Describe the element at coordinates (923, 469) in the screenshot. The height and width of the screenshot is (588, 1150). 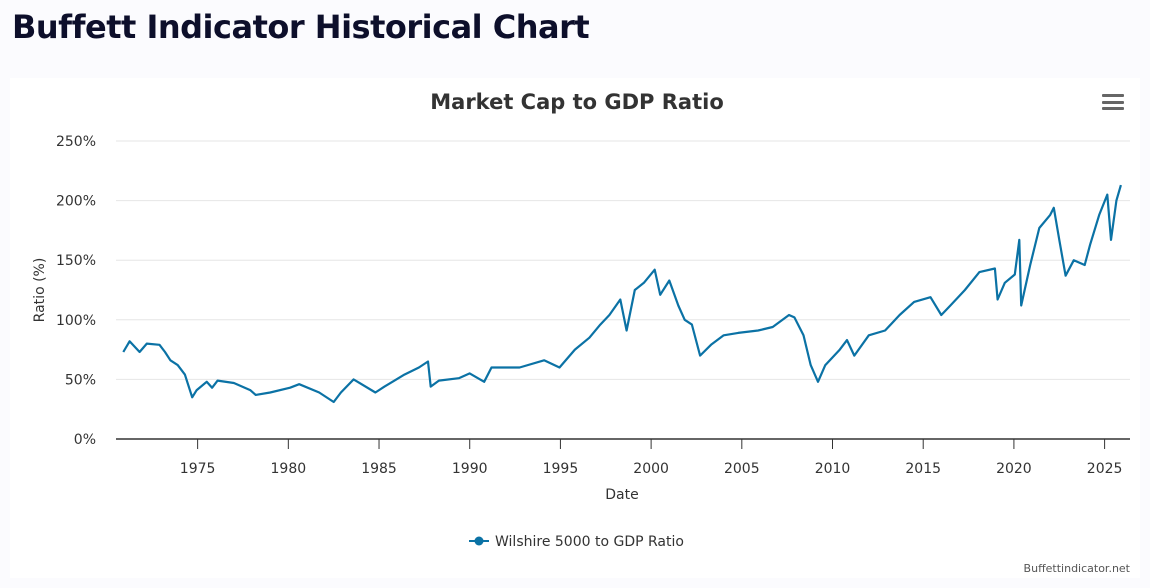
I see `x-tick-label: 2015` at that location.